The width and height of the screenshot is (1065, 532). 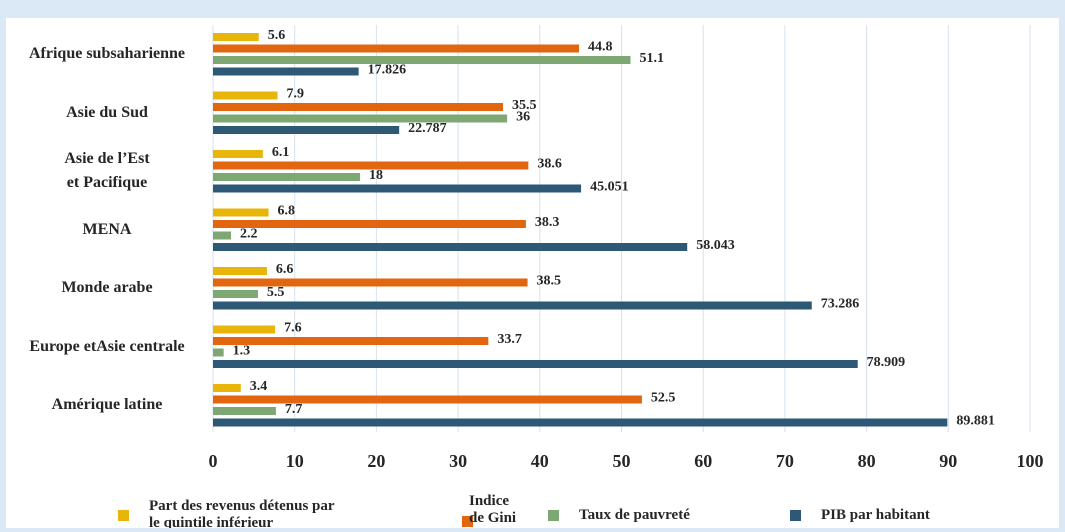 I want to click on x-tick-label: 0, so click(x=213, y=461).